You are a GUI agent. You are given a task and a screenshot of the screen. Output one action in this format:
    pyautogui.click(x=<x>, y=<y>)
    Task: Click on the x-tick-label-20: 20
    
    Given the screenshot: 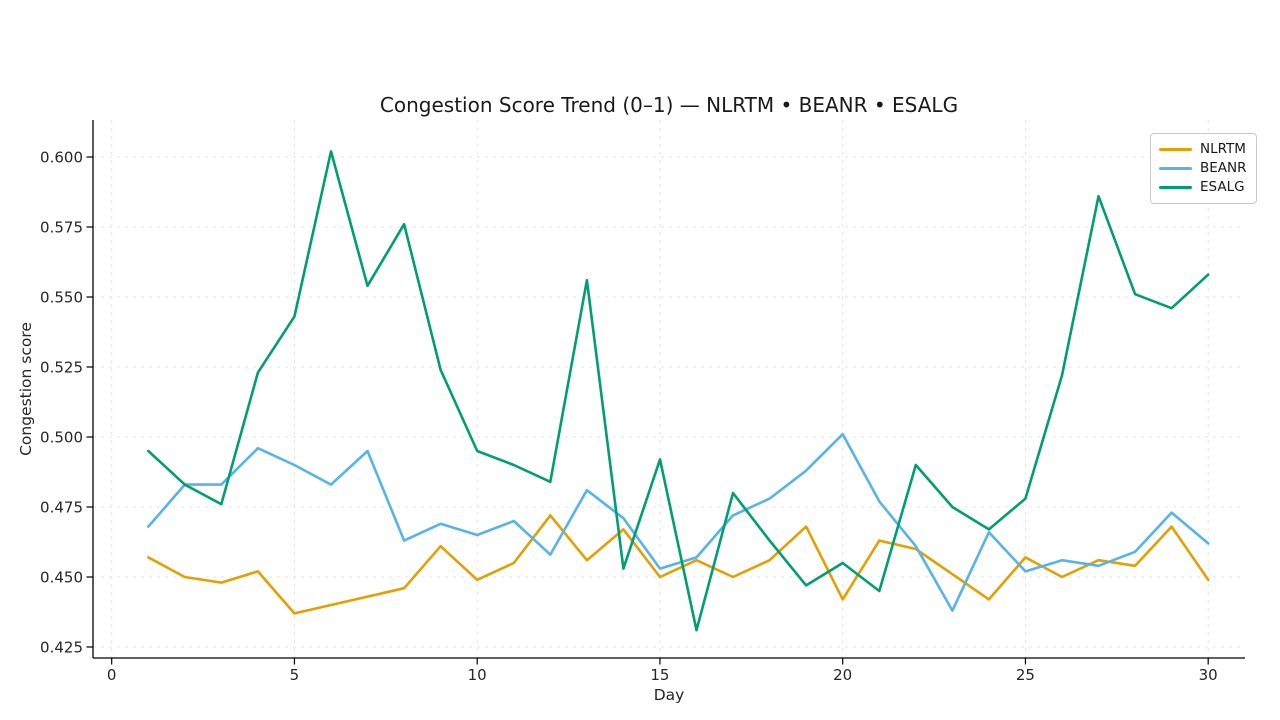 What is the action you would take?
    pyautogui.click(x=842, y=675)
    